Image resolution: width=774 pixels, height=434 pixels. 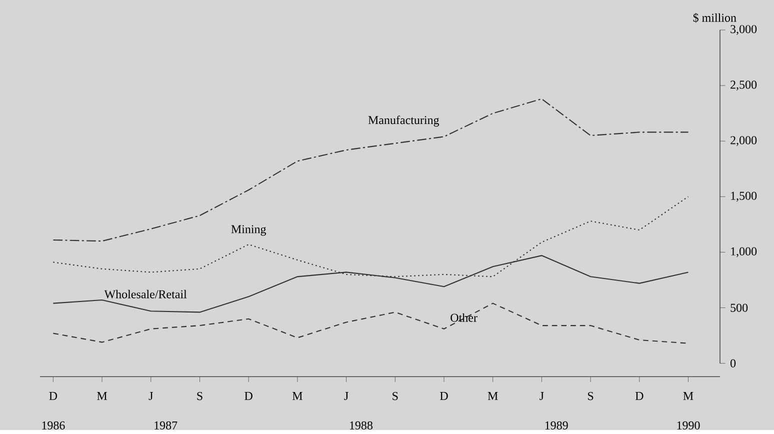 What do you see at coordinates (714, 18) in the screenshot?
I see `y-axis-title: $ million` at bounding box center [714, 18].